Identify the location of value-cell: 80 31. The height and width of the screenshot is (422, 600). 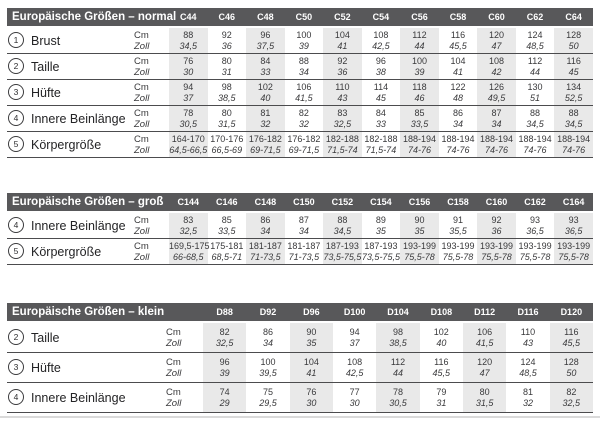
(227, 67).